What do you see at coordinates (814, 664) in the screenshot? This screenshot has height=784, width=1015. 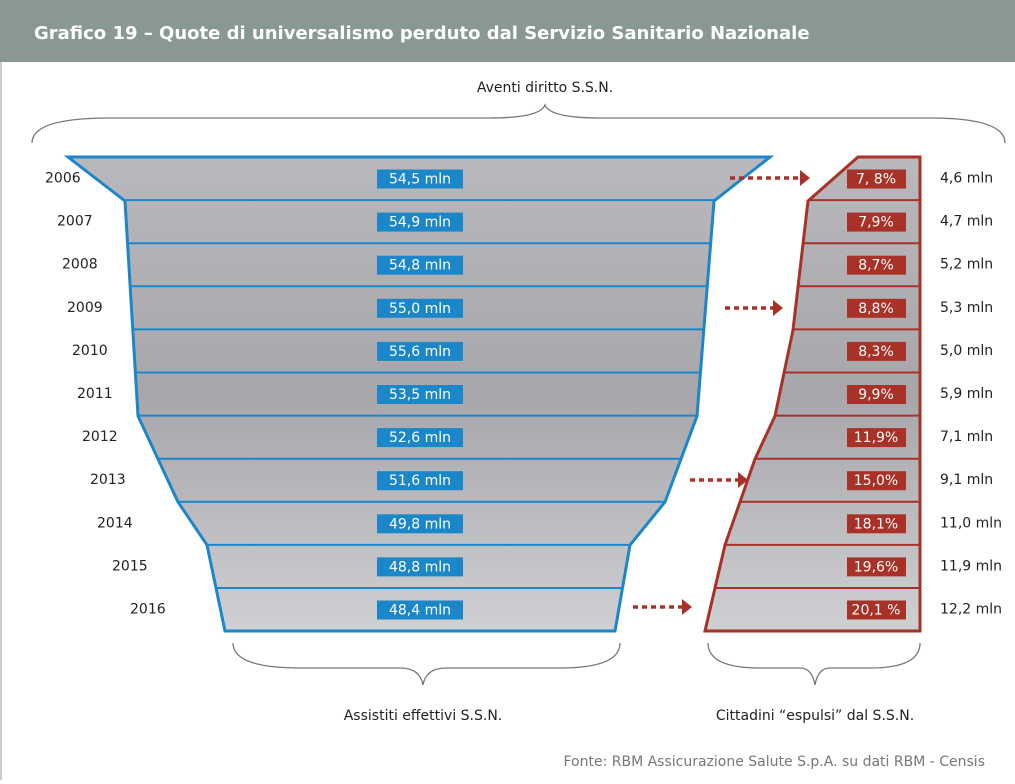 I see `bottom-right-brace` at bounding box center [814, 664].